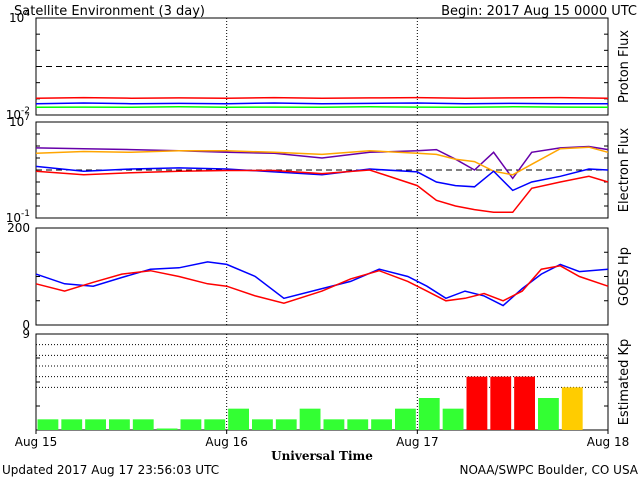  I want to click on time-axis: Aug 15 Aug 16 Aug 17 Aug 18, so click(322, 439).